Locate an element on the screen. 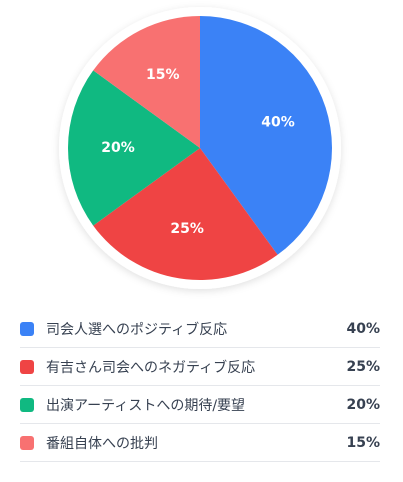  legend-label: 有吉さん司会へのネガティブ反応 is located at coordinates (151, 367).